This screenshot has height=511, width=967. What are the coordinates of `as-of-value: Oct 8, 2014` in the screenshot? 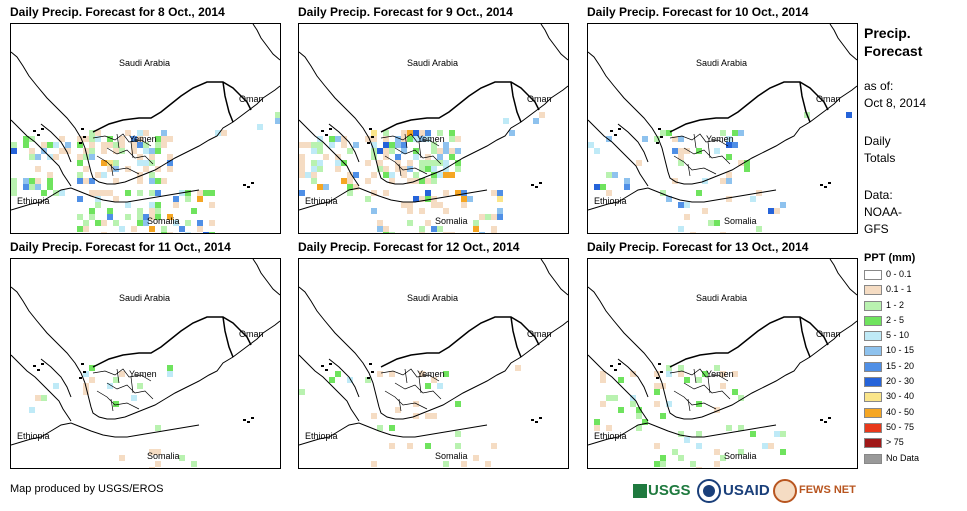 It's located at (895, 103).